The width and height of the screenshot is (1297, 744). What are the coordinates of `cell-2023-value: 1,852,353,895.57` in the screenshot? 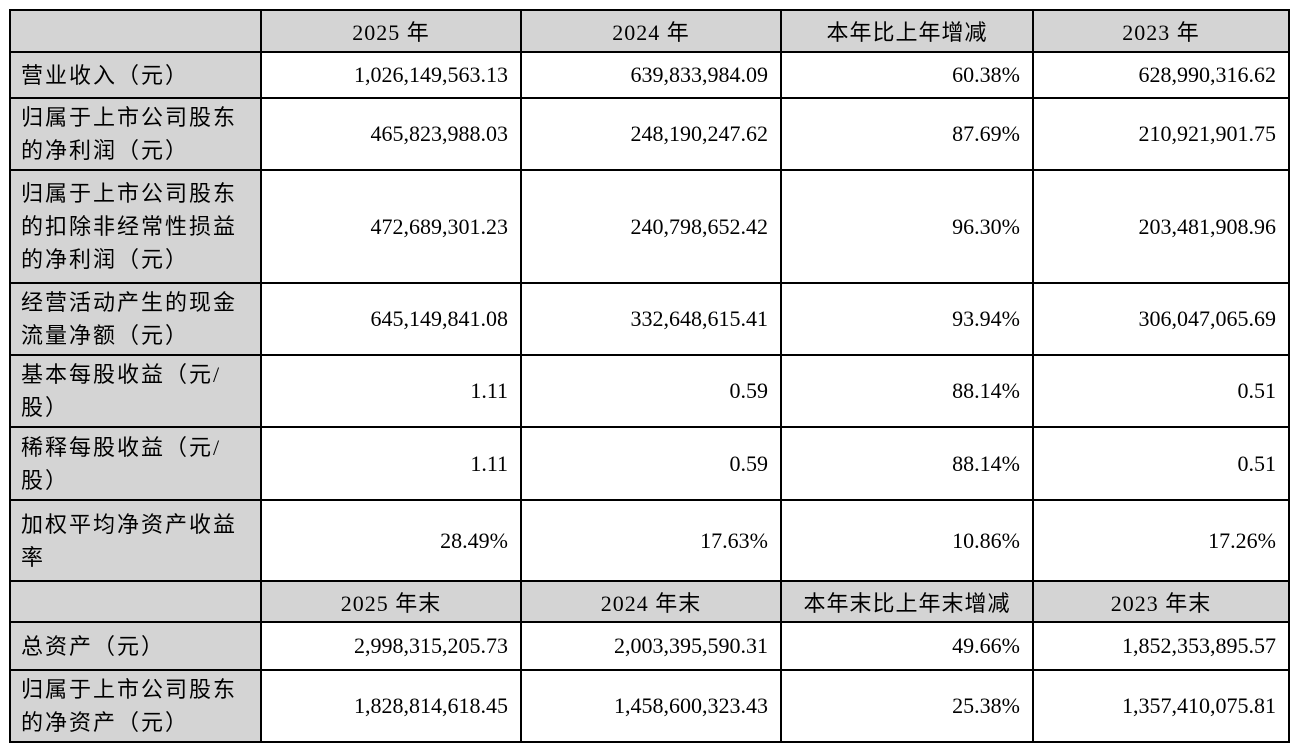 It's located at (1161, 646).